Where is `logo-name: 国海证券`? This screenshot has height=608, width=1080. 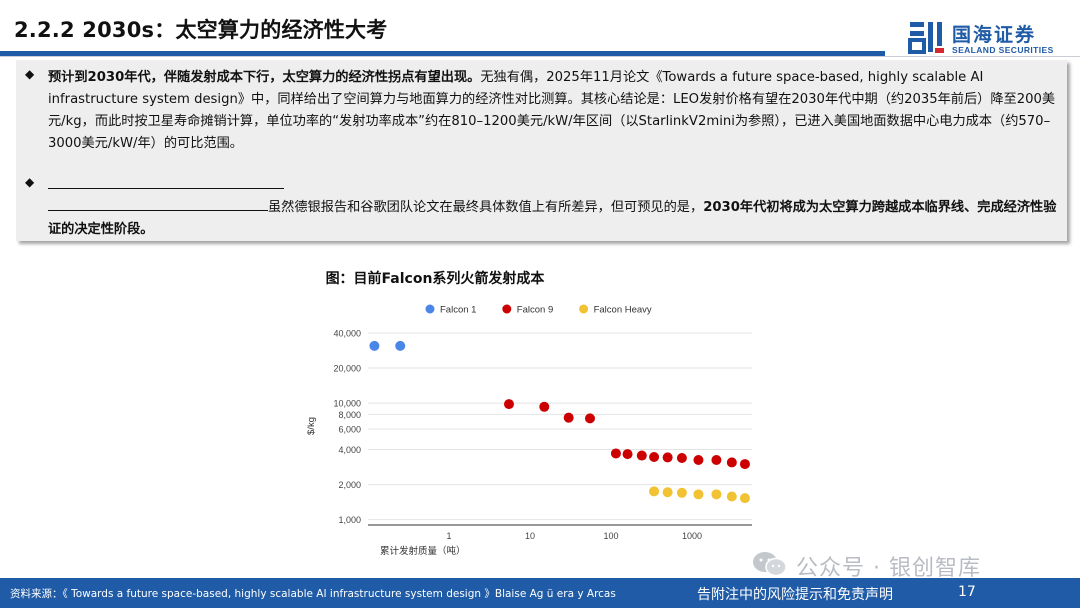 logo-name: 国海证券 is located at coordinates (994, 35).